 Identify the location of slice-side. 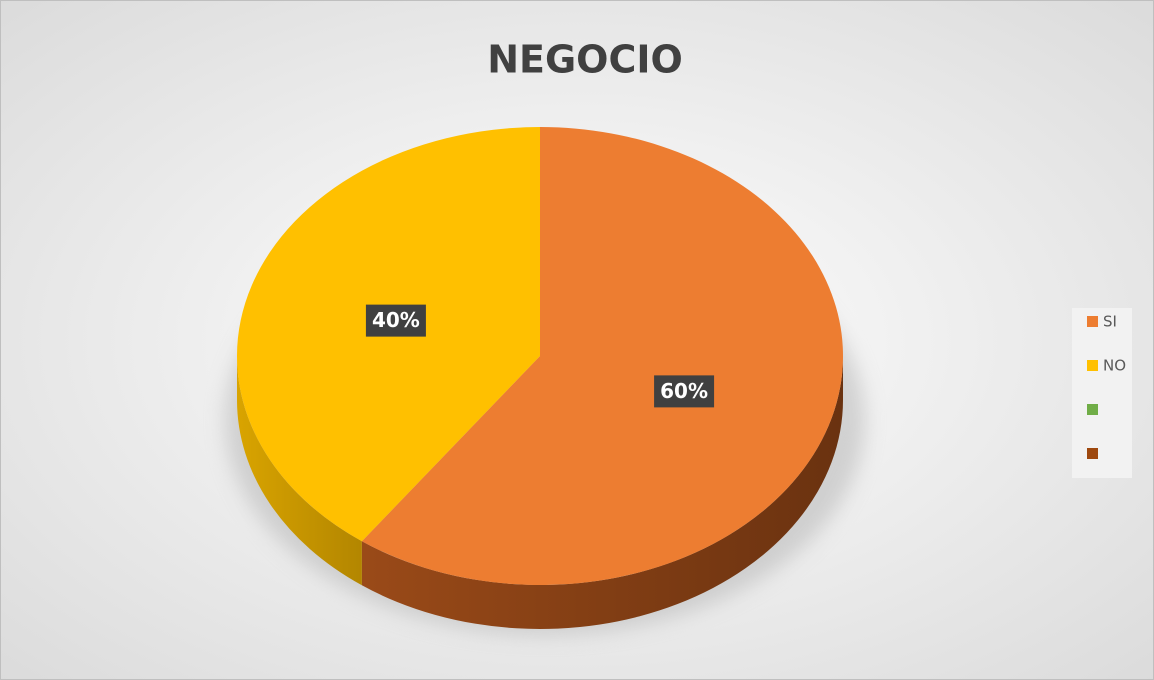
(299, 471).